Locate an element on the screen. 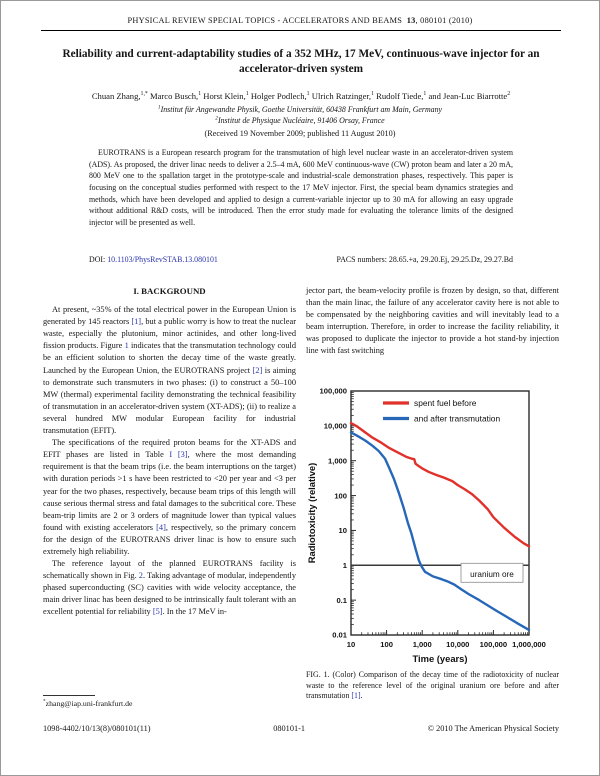 The width and height of the screenshot is (600, 776). x-axis-title: Time (years) is located at coordinates (439, 658).